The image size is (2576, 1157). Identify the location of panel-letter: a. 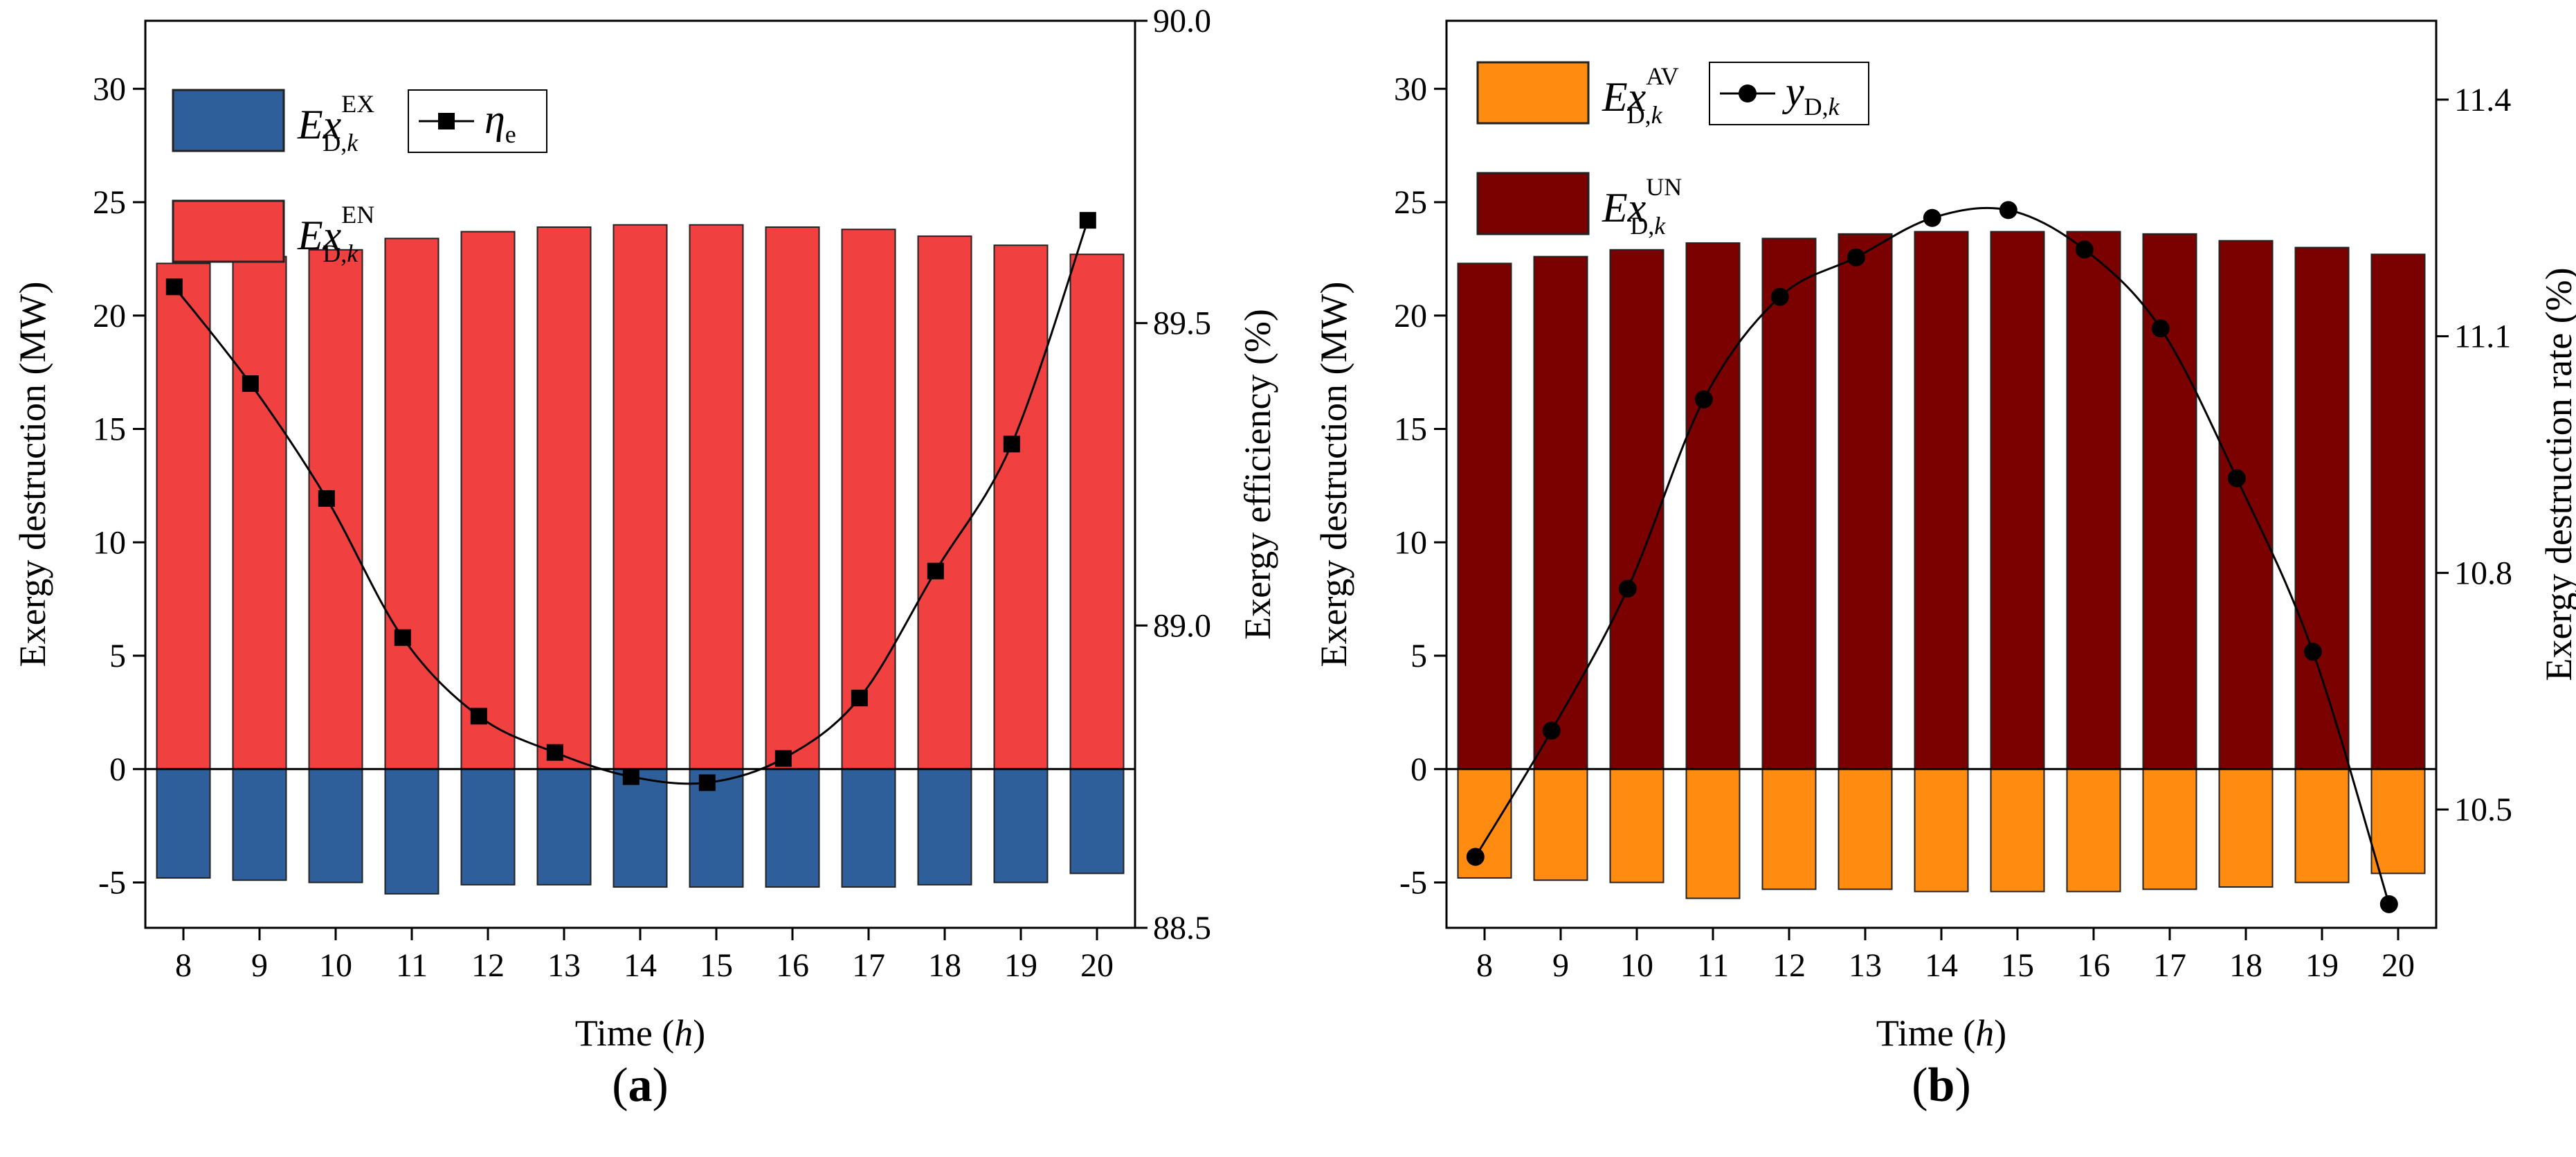
(640, 1085).